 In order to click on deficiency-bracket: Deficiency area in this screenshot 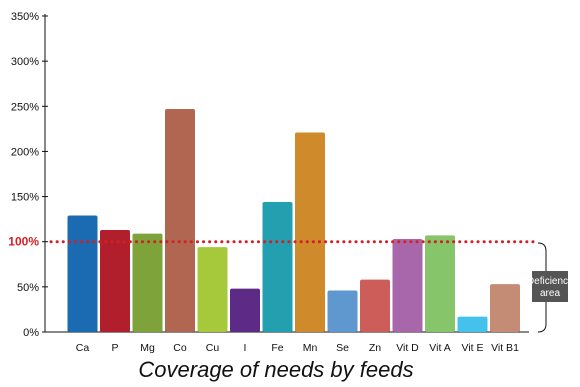, I will do `click(550, 287)`.